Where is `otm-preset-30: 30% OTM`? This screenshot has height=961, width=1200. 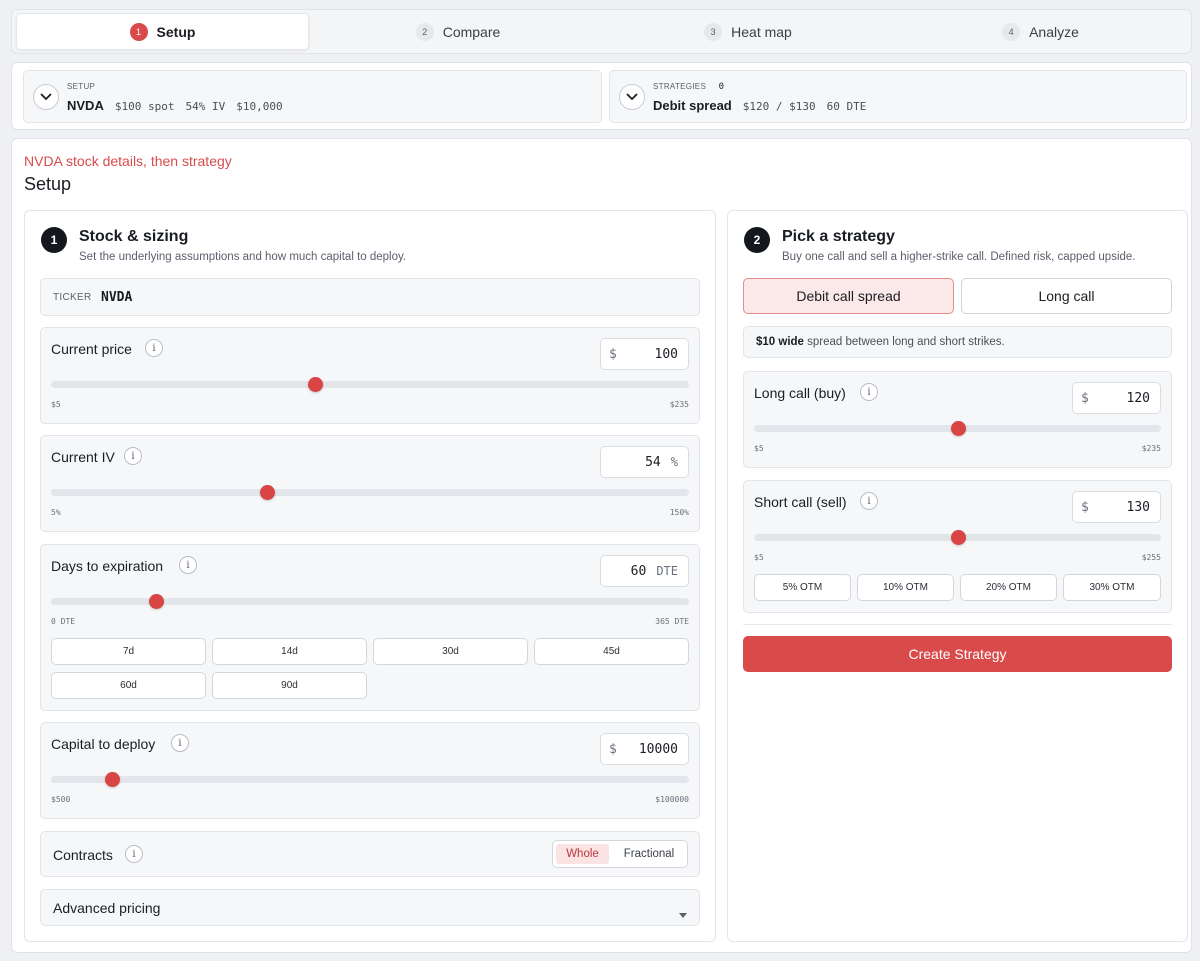 otm-preset-30: 30% OTM is located at coordinates (1112, 587).